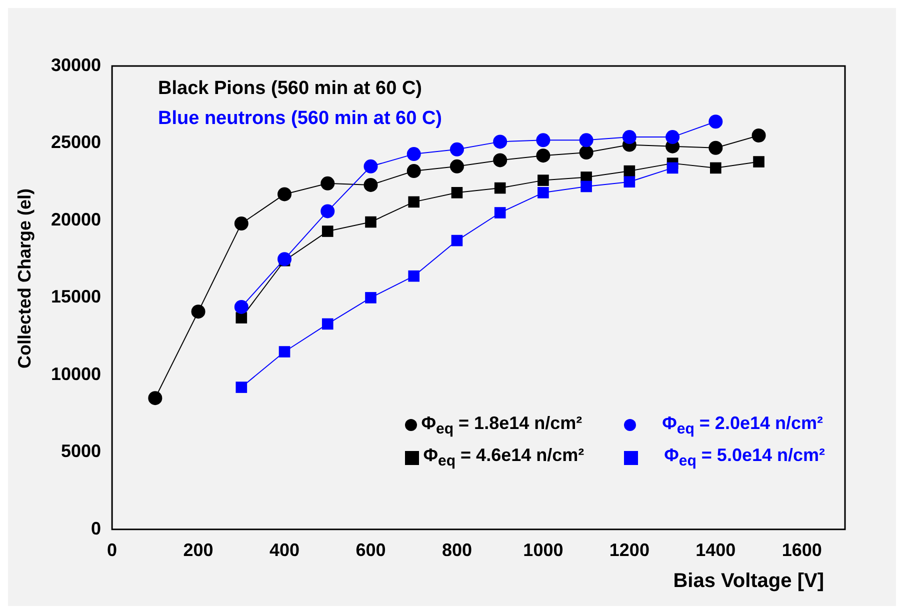 This screenshot has height=614, width=904. Describe the element at coordinates (501, 425) in the screenshot. I see `legend-label: Φ$_{eq}$ = 1.8e14 n/cm²` at that location.